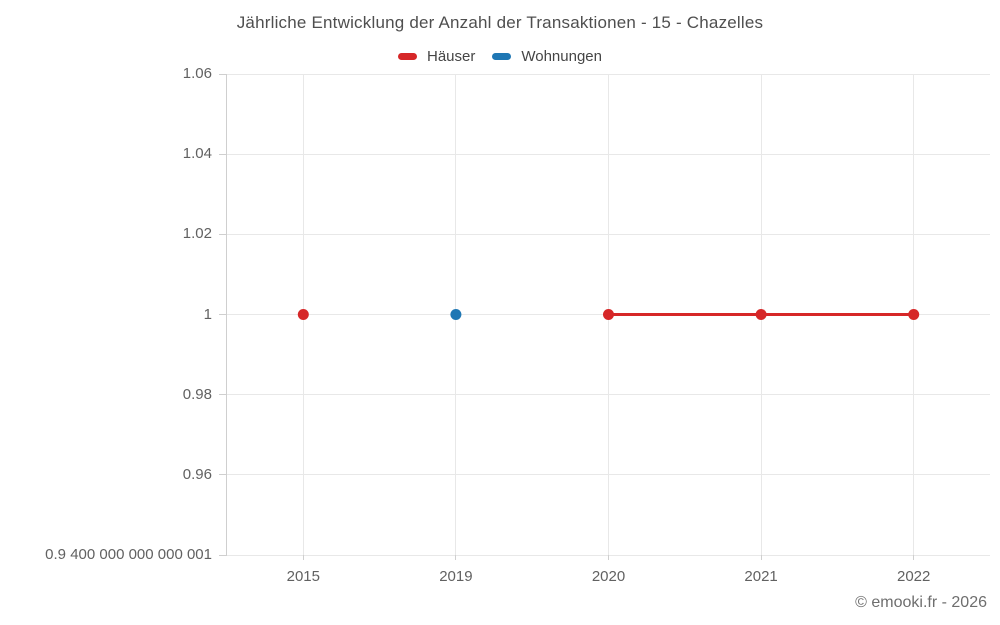 Image resolution: width=1000 pixels, height=625 pixels. What do you see at coordinates (561, 56) in the screenshot?
I see `legend-label-wohnungen: Wohnungen` at bounding box center [561, 56].